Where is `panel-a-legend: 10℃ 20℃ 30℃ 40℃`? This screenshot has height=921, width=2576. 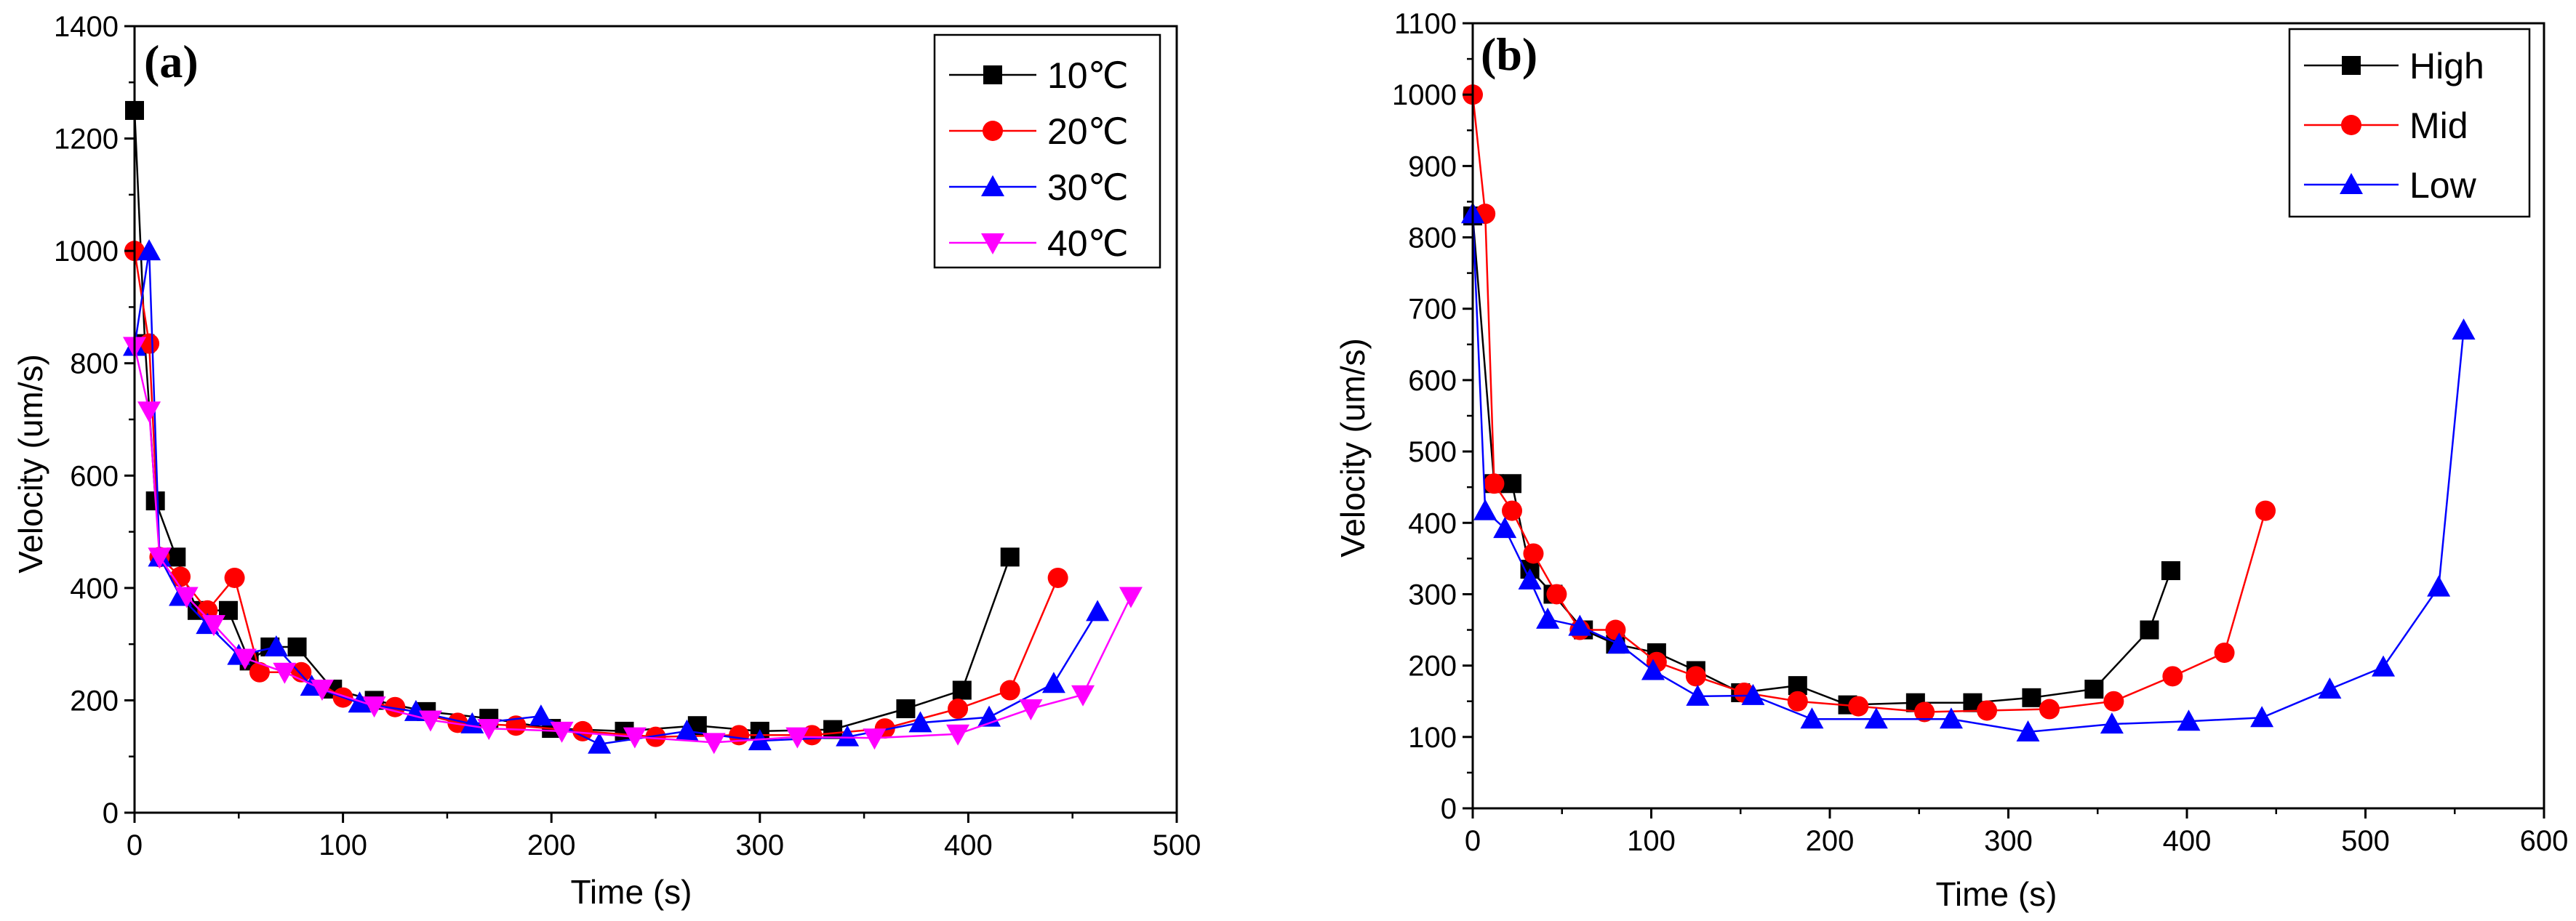
panel-a-legend: 10℃ 20℃ 30℃ 40℃ is located at coordinates (1047, 151).